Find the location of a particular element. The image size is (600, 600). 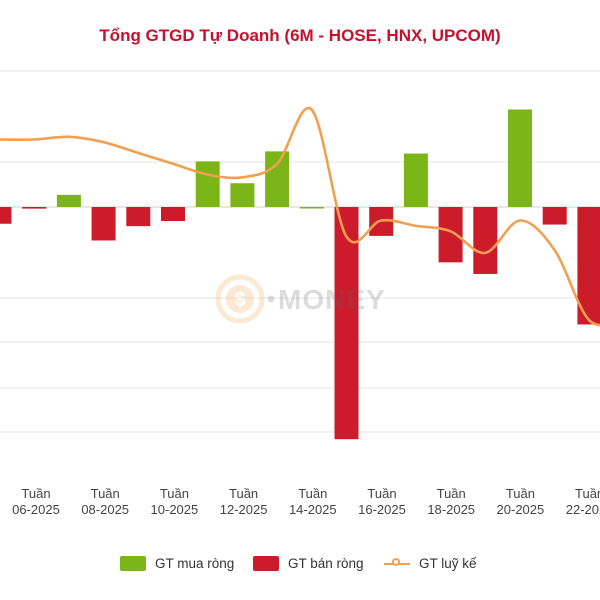

sell-swatch is located at coordinates (266, 563).